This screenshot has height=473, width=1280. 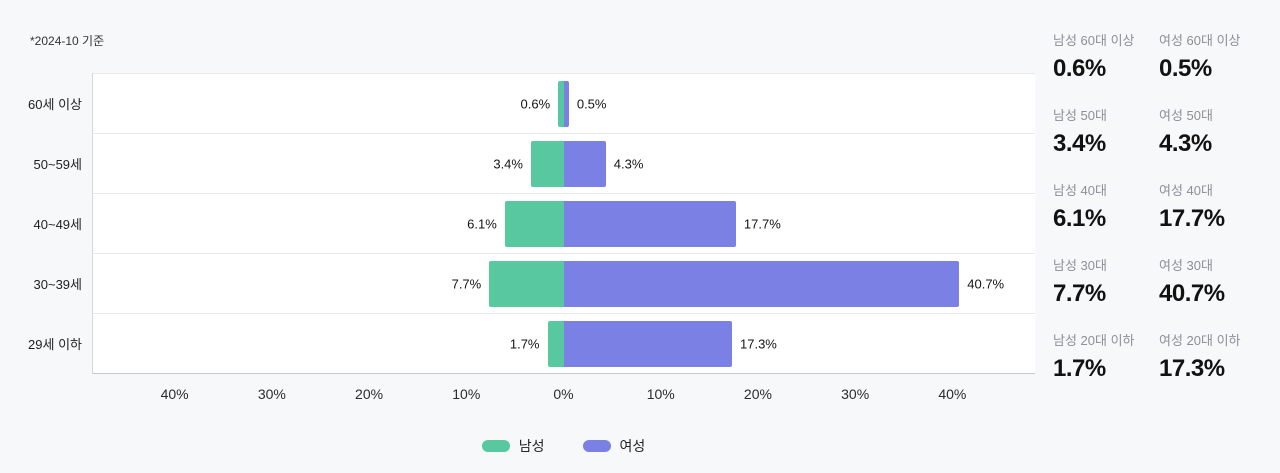 What do you see at coordinates (1185, 68) in the screenshot?
I see `stat-value: 0.5%` at bounding box center [1185, 68].